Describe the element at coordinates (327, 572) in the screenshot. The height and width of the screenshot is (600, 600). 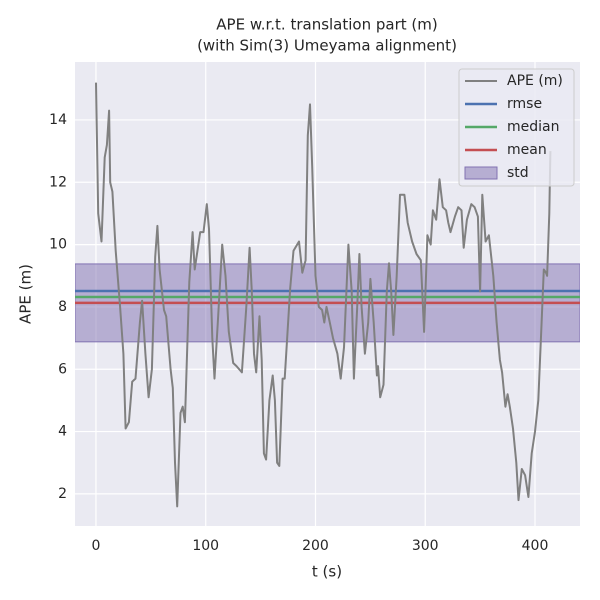
I see `x-axis-label: t (s)` at that location.